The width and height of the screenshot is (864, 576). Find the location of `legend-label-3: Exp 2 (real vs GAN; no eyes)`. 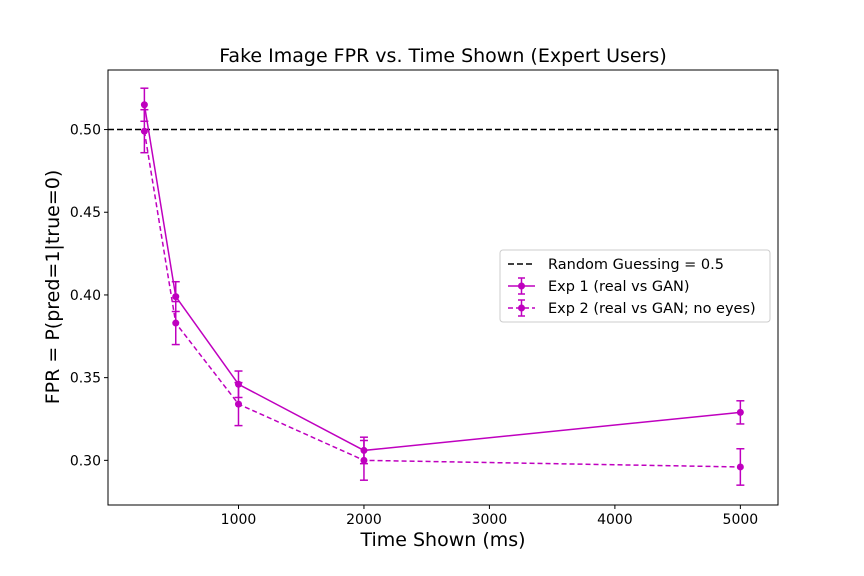

legend-label-3: Exp 2 (real vs GAN; no eyes) is located at coordinates (652, 309).